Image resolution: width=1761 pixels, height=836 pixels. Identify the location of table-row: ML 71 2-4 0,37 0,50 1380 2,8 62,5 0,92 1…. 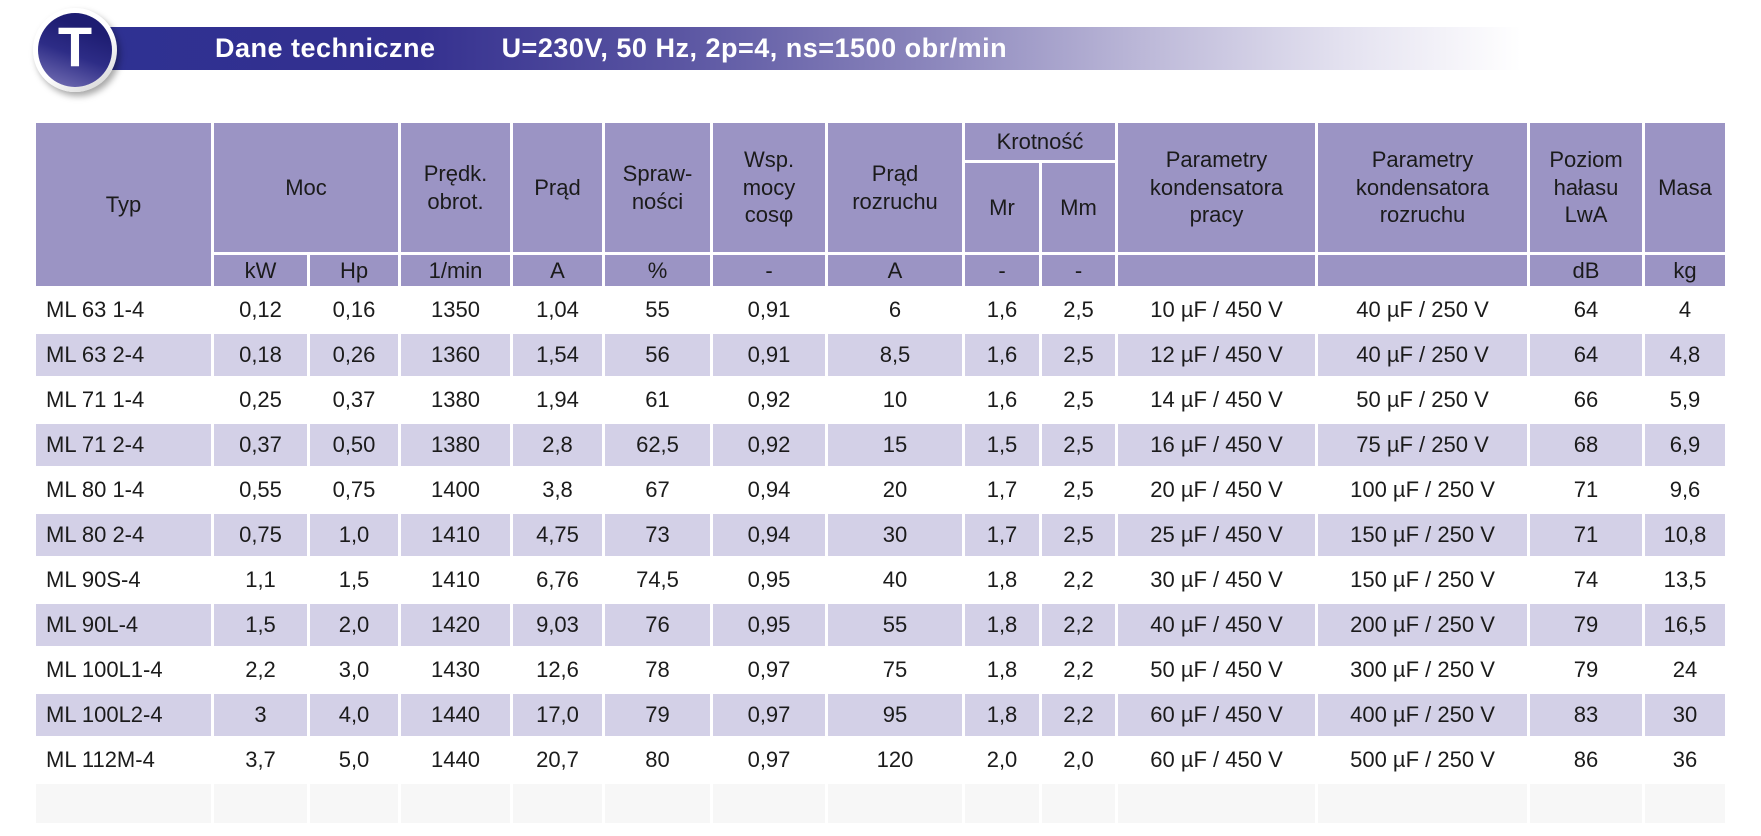
(880, 445).